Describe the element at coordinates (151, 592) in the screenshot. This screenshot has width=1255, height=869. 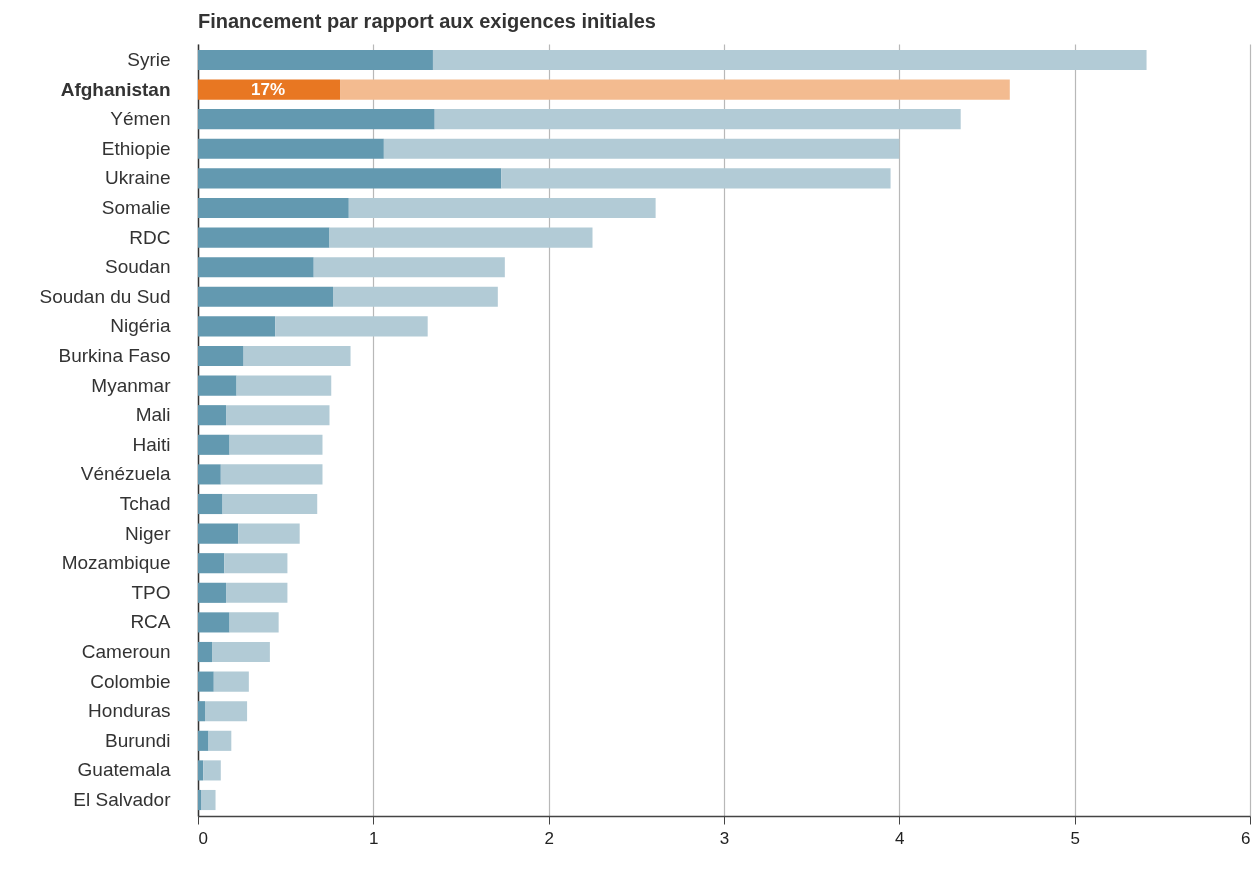
I see `y-tick-label: TPO` at that location.